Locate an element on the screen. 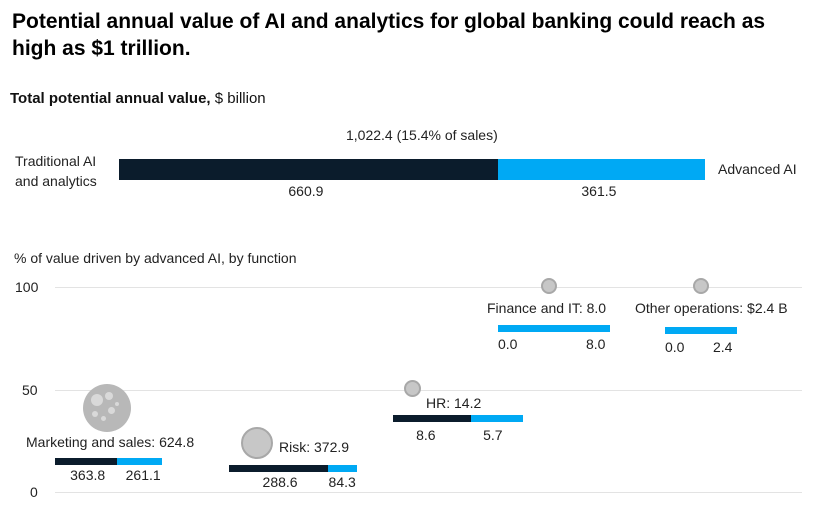 The image size is (822, 515). traditional-legend-label-1: Traditional AI is located at coordinates (56, 161).